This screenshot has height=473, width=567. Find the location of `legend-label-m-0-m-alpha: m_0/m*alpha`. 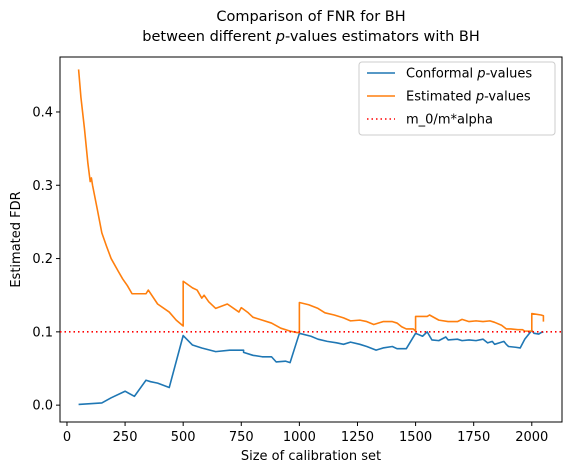

legend-label-m-0-m-alpha: m_0/m*alpha is located at coordinates (449, 120).